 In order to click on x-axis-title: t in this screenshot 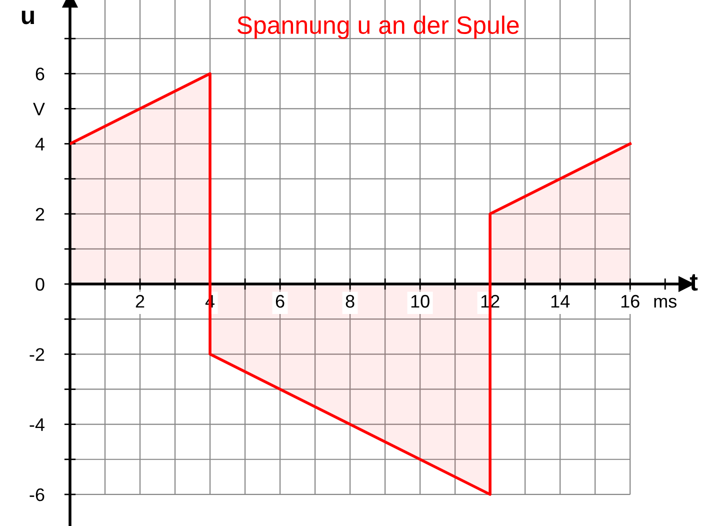, I will do `click(694, 282)`.